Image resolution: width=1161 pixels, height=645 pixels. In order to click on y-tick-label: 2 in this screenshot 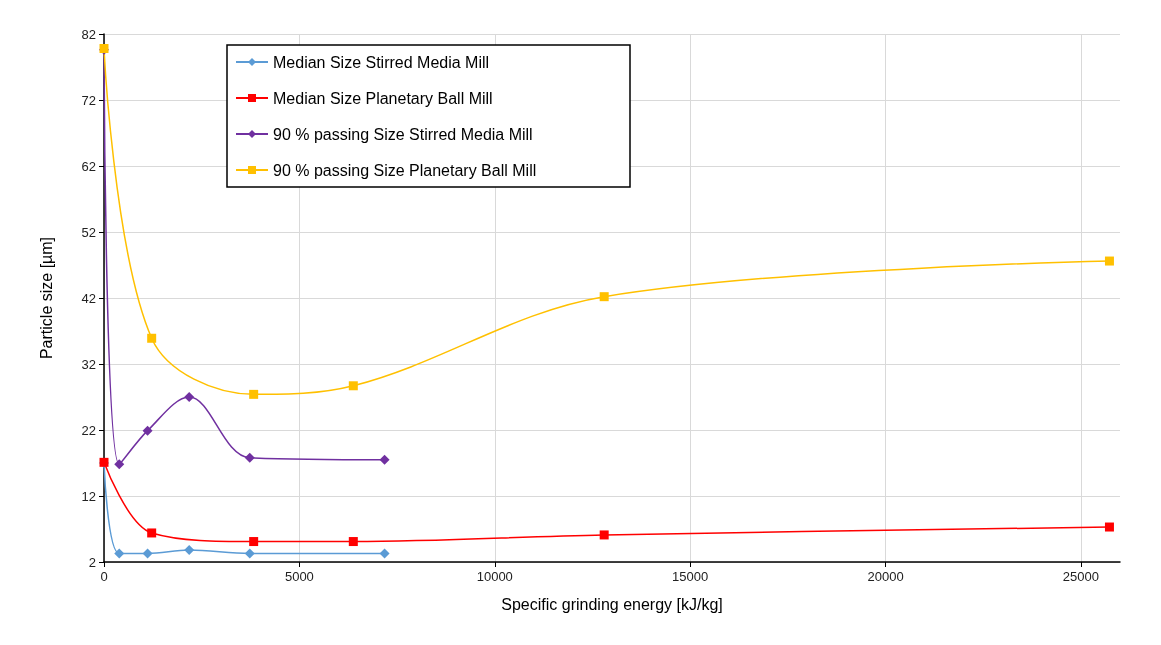, I will do `click(92, 562)`.